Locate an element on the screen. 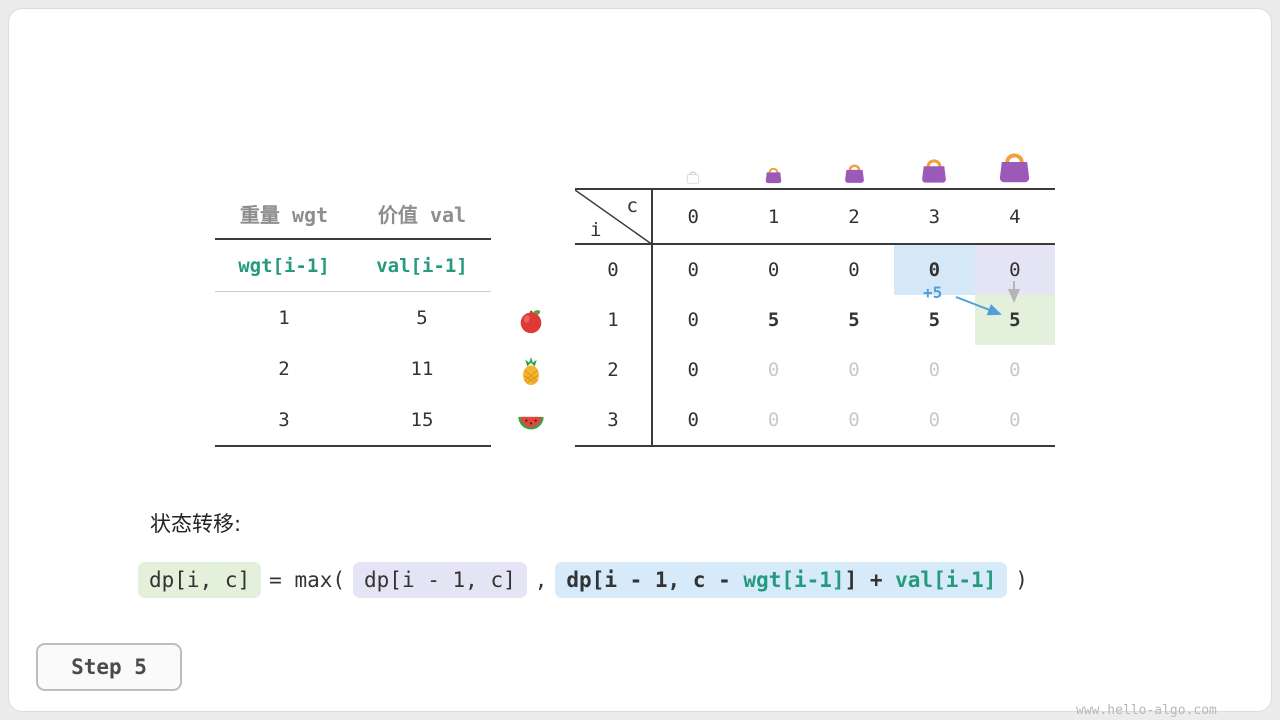  corner-diagonal is located at coordinates (614, 217).